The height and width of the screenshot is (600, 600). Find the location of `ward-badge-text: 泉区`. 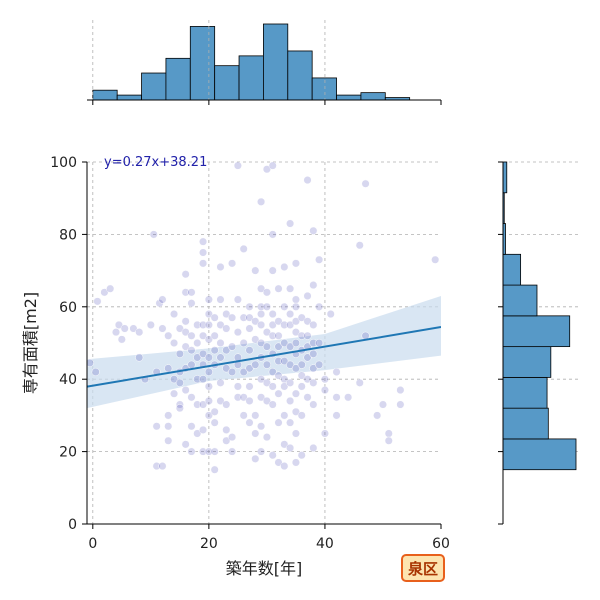

ward-badge-text: 泉区 is located at coordinates (422, 569).